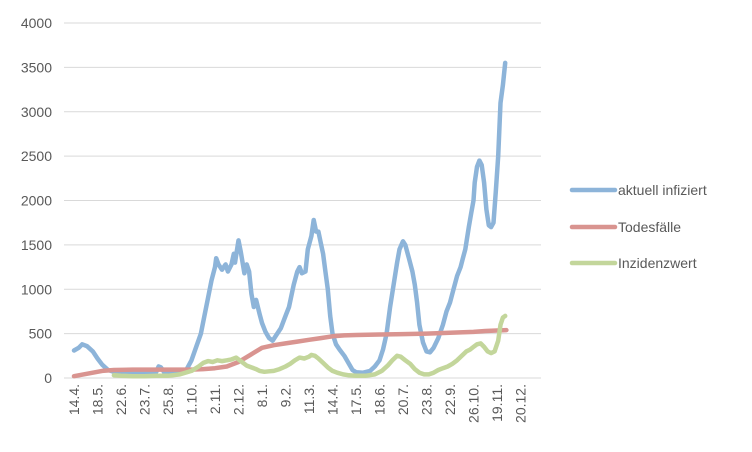  I want to click on x-tick-label: 18.5., so click(98, 399).